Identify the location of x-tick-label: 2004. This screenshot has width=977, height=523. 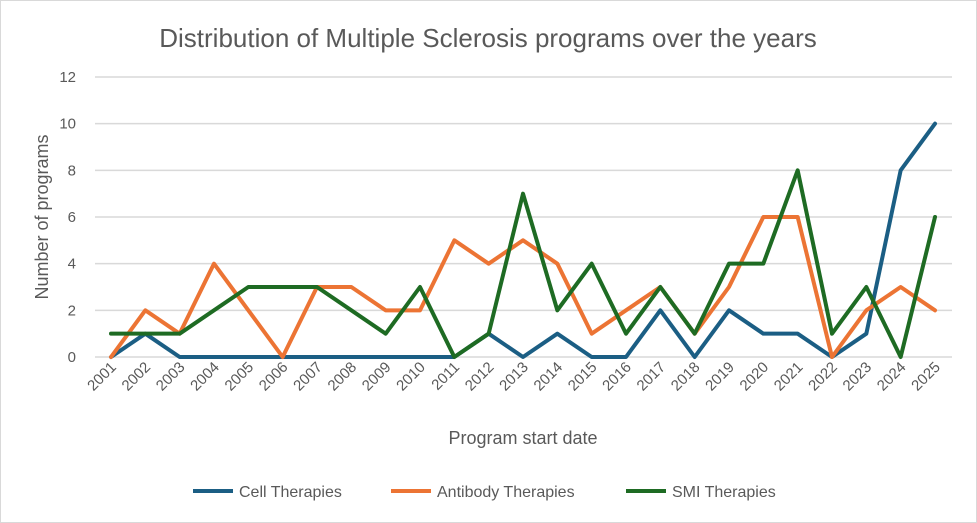
(205, 377).